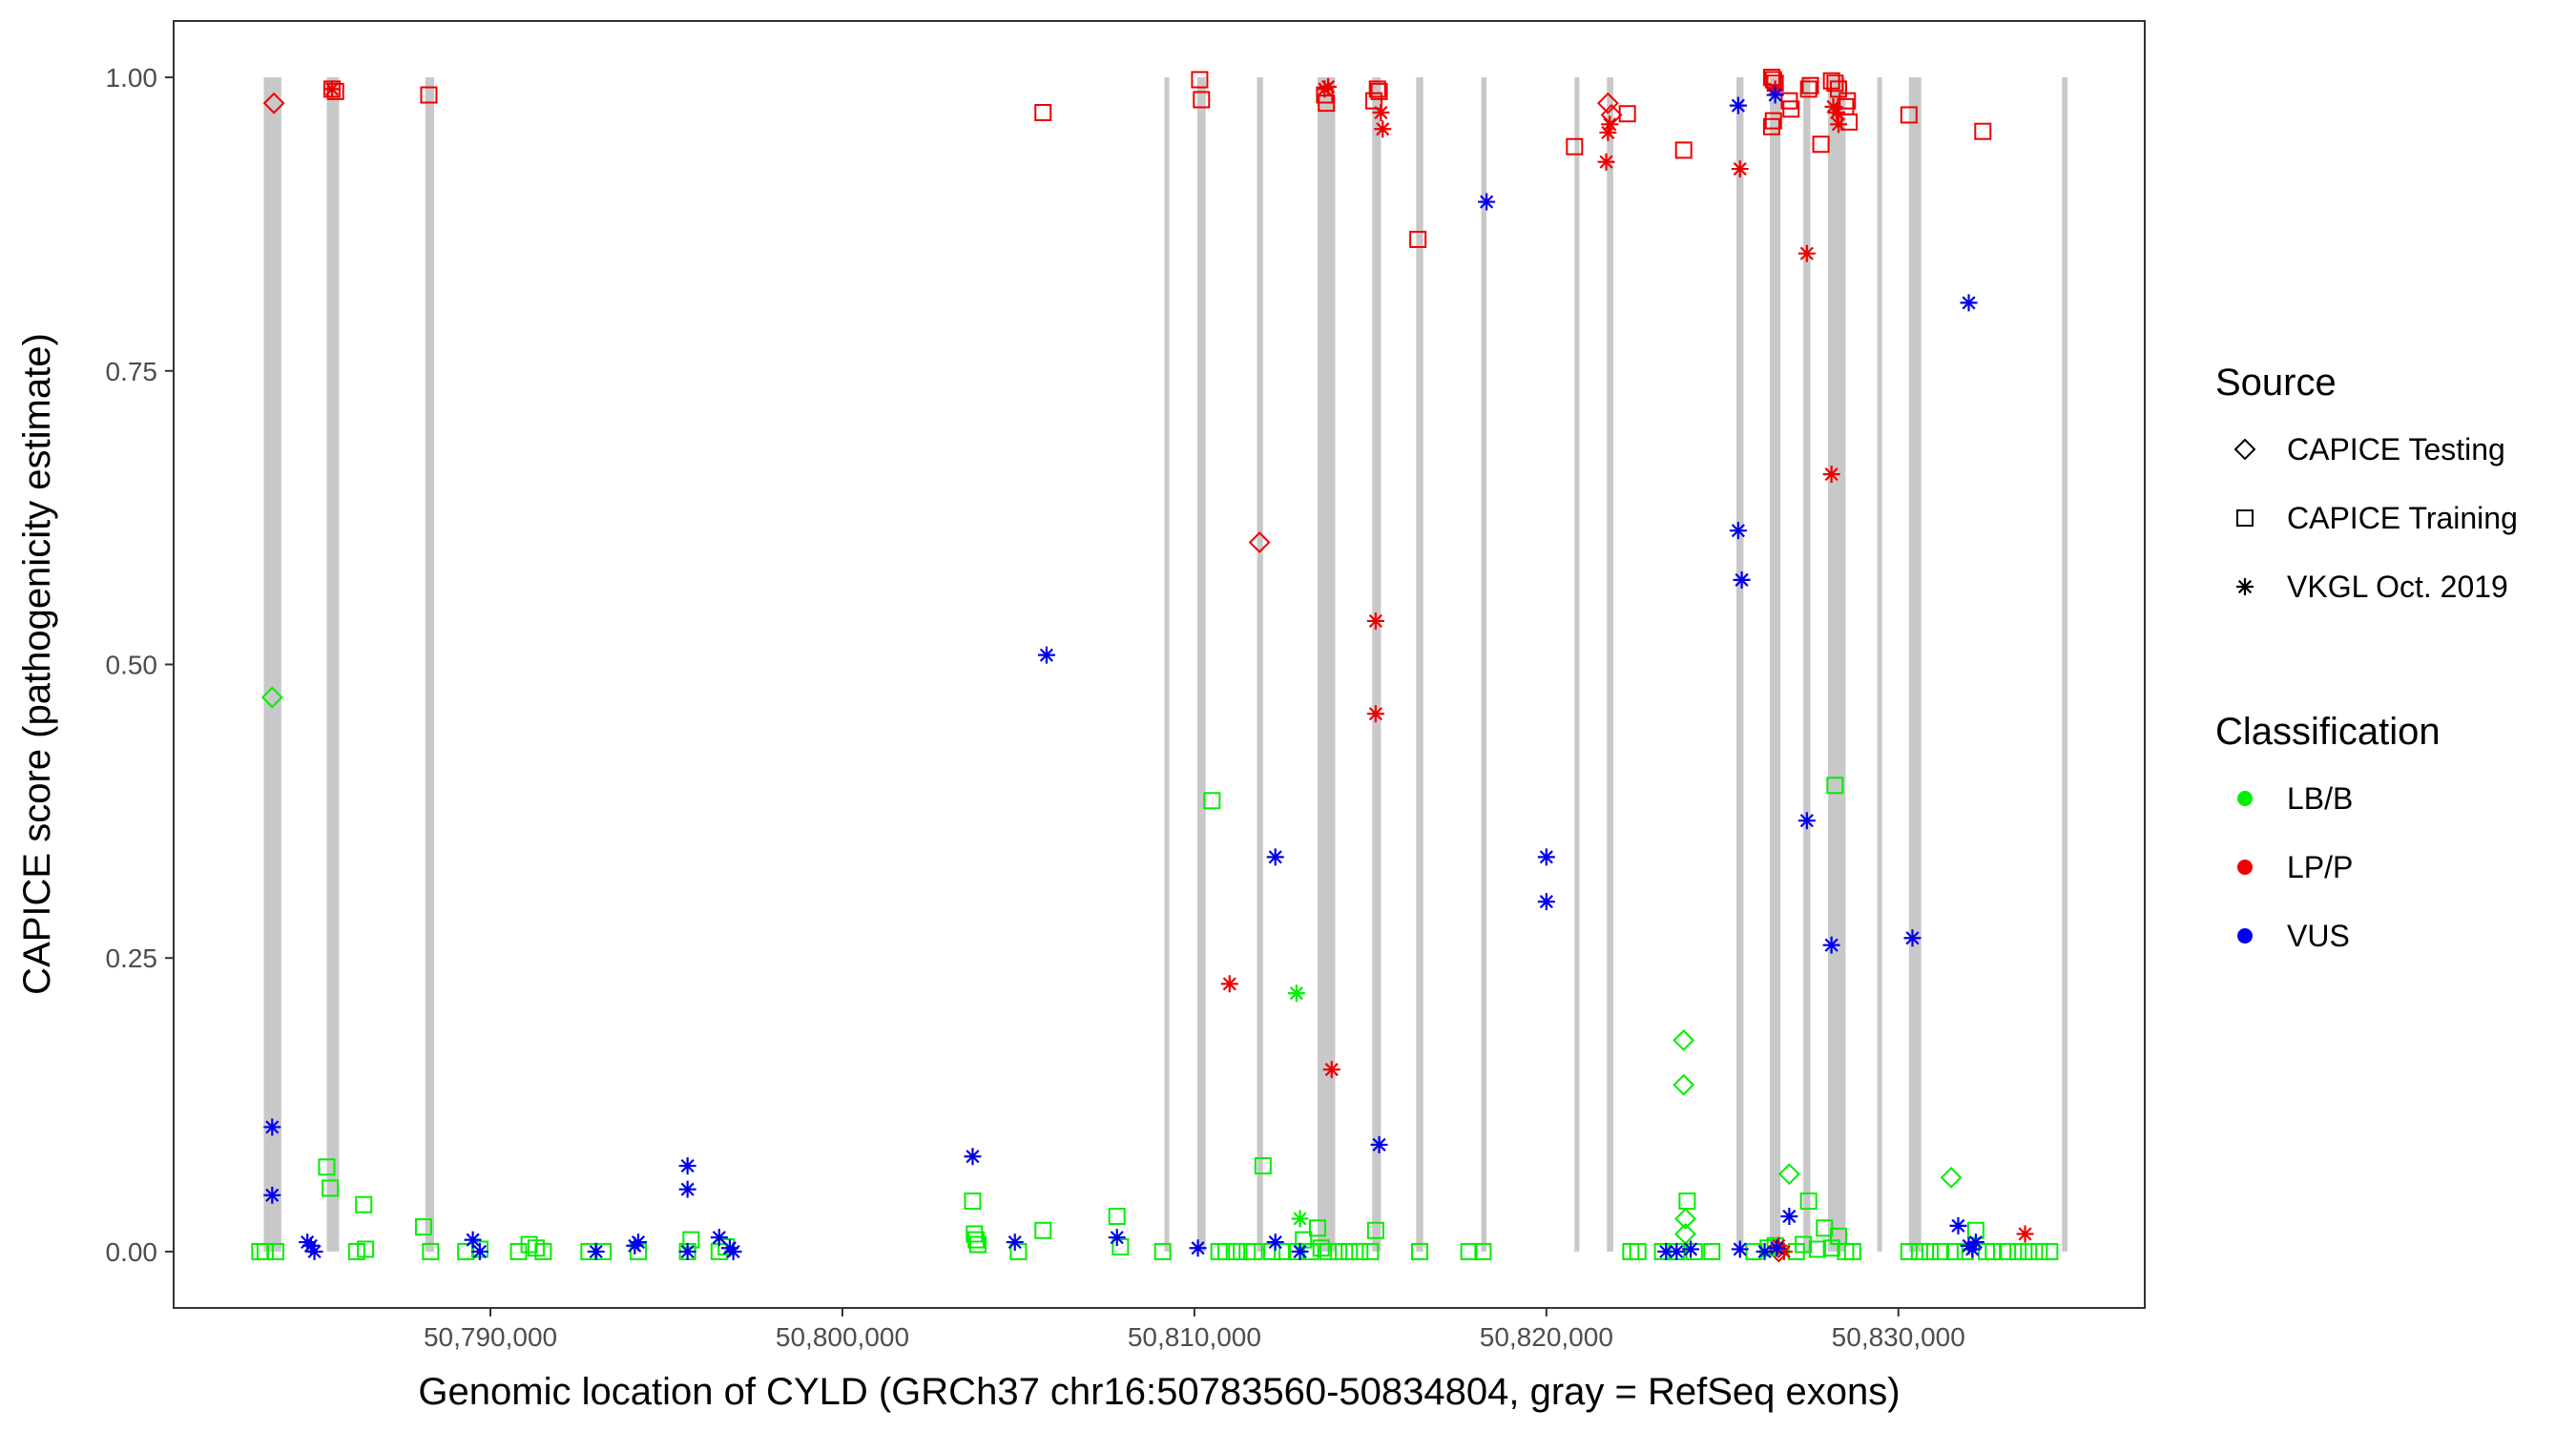 This screenshot has width=2576, height=1431. Describe the element at coordinates (1546, 1337) in the screenshot. I see `x-tick-label: 50,820,000` at that location.